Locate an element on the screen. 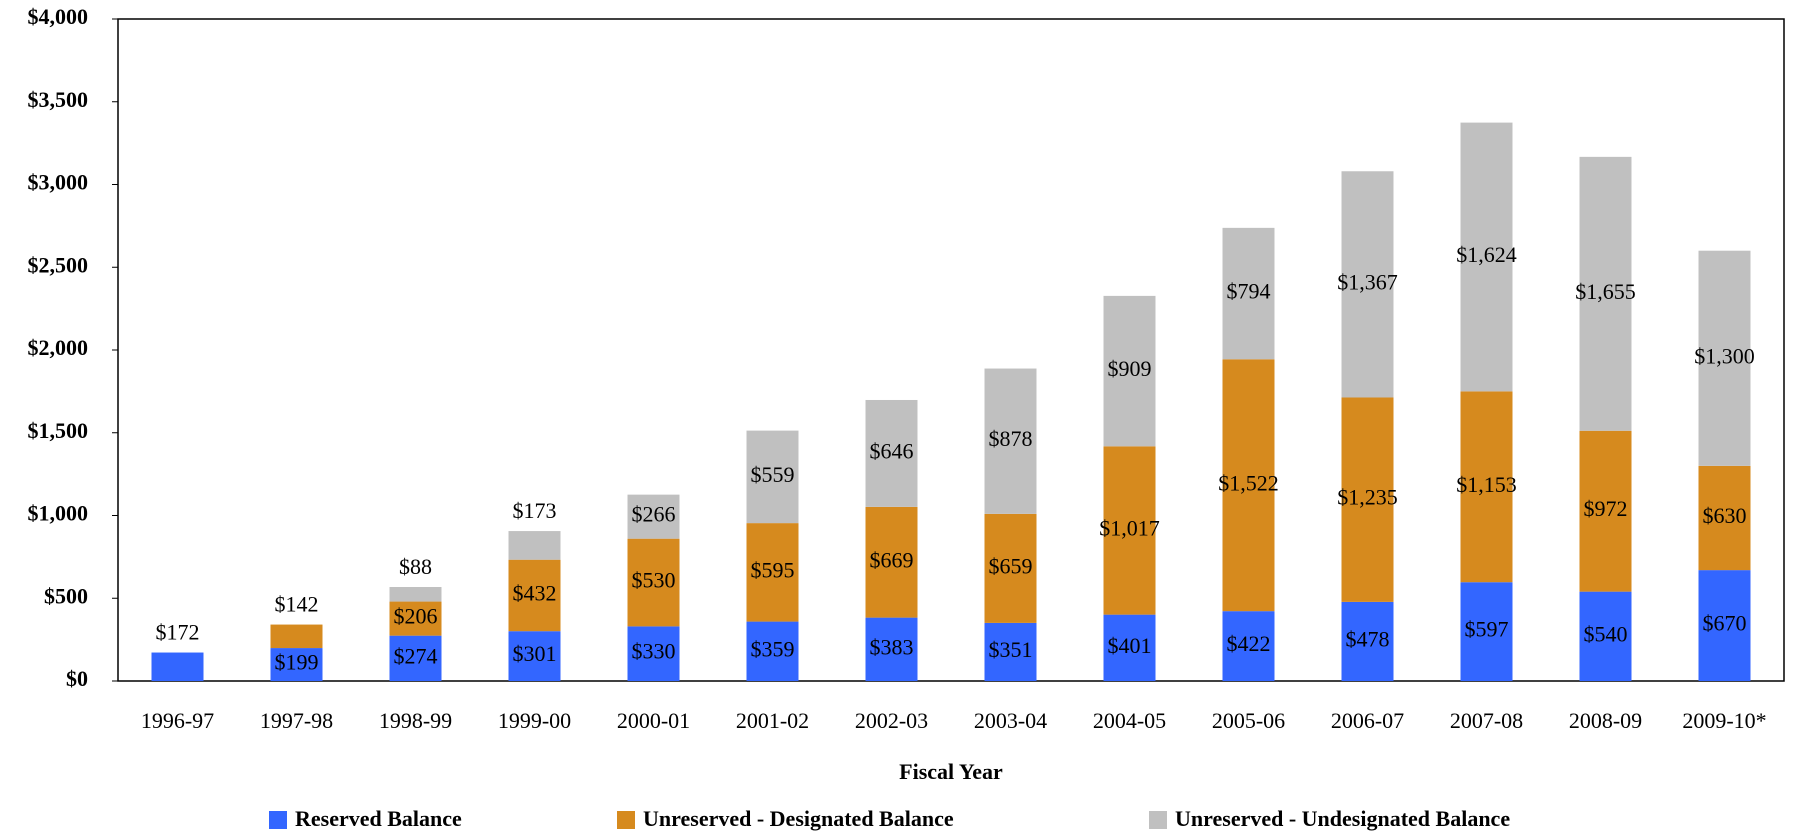  data-label: $1,235 is located at coordinates (1367, 497).